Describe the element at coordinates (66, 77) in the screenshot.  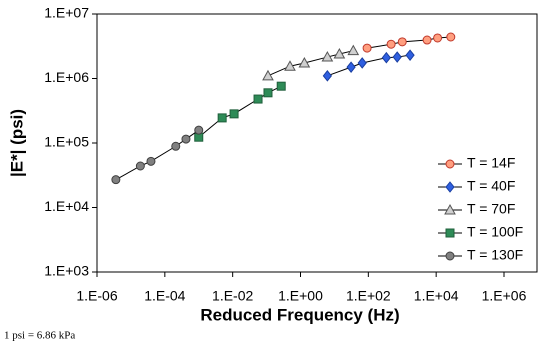
I see `y-tick-label: 1.E+06` at that location.